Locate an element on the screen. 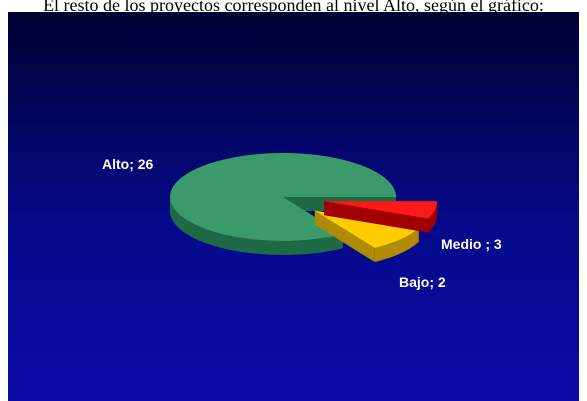  slice-bajo is located at coordinates (381, 217).